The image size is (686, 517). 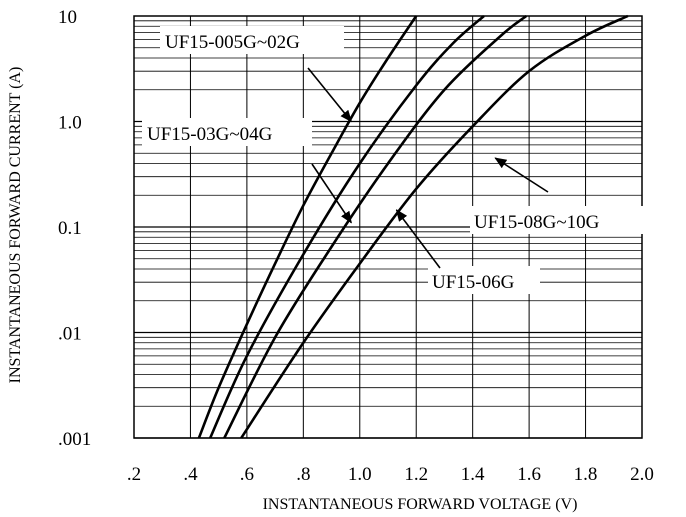 I want to click on y-tick-label: .001, so click(x=74, y=439).